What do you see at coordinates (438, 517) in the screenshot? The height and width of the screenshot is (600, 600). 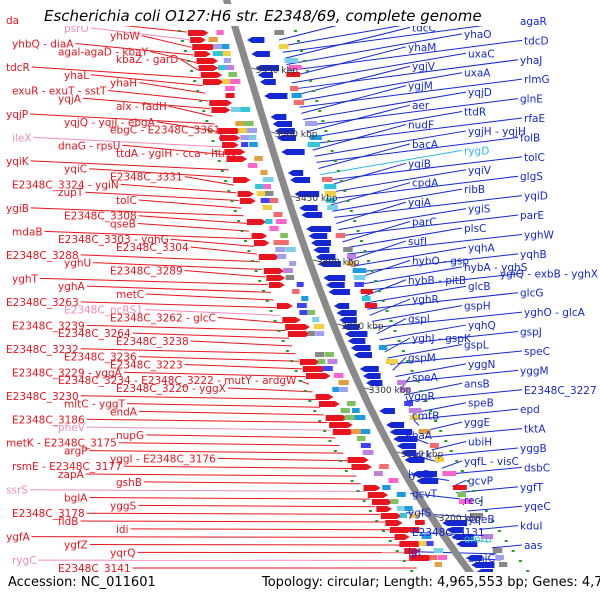 I see `kbp-tick-mark` at bounding box center [438, 517].